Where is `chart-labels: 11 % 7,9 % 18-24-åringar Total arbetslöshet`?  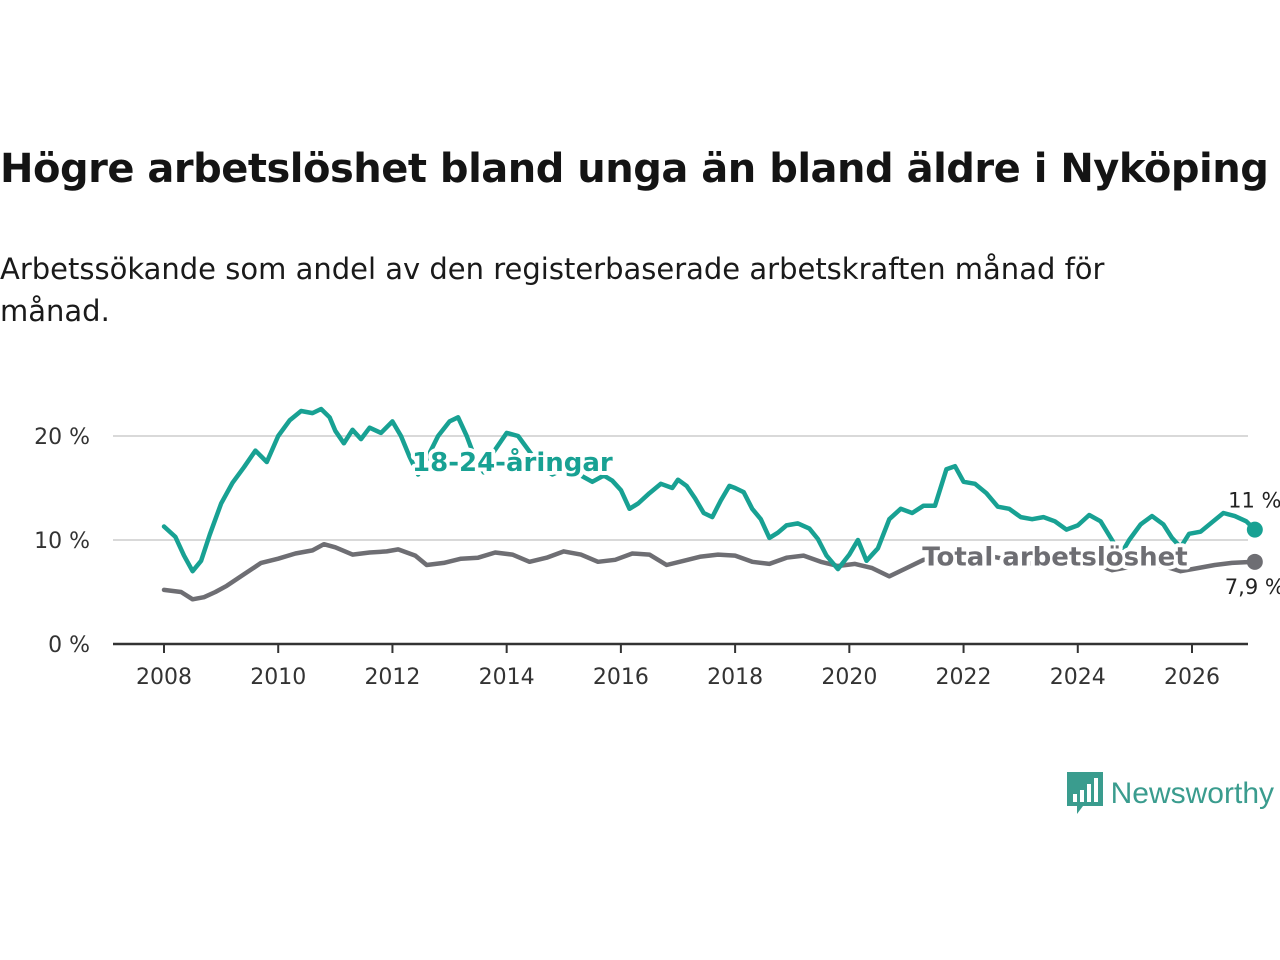
chart-labels: 11 % 7,9 % 18-24-åringar Total arbetslöshet is located at coordinates (844, 520).